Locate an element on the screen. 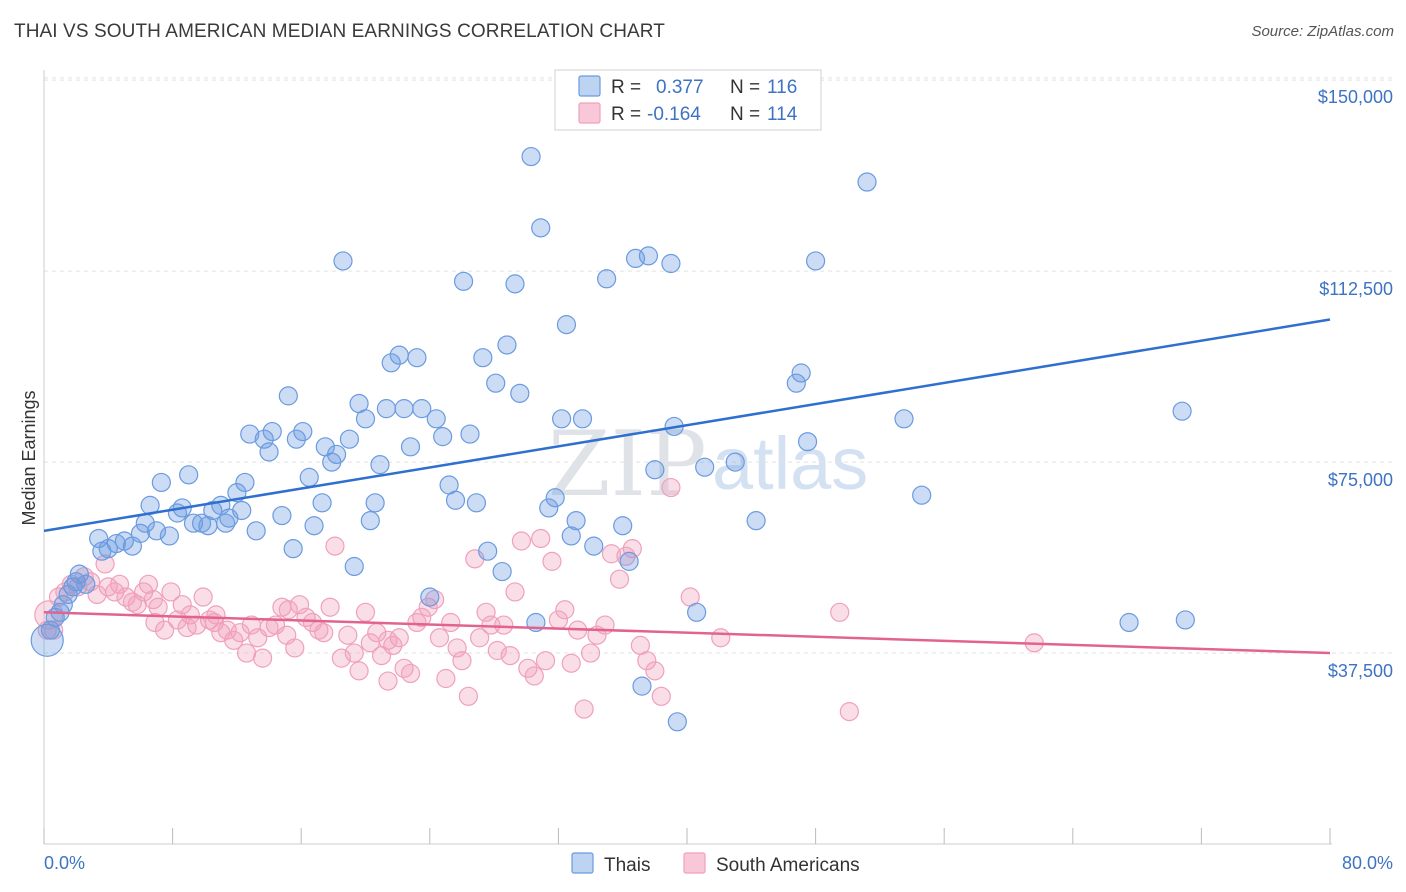 The height and width of the screenshot is (892, 1406). y-tick-labels: $150,000 $112,500 $75,000 $37,500 is located at coordinates (1355, 384).